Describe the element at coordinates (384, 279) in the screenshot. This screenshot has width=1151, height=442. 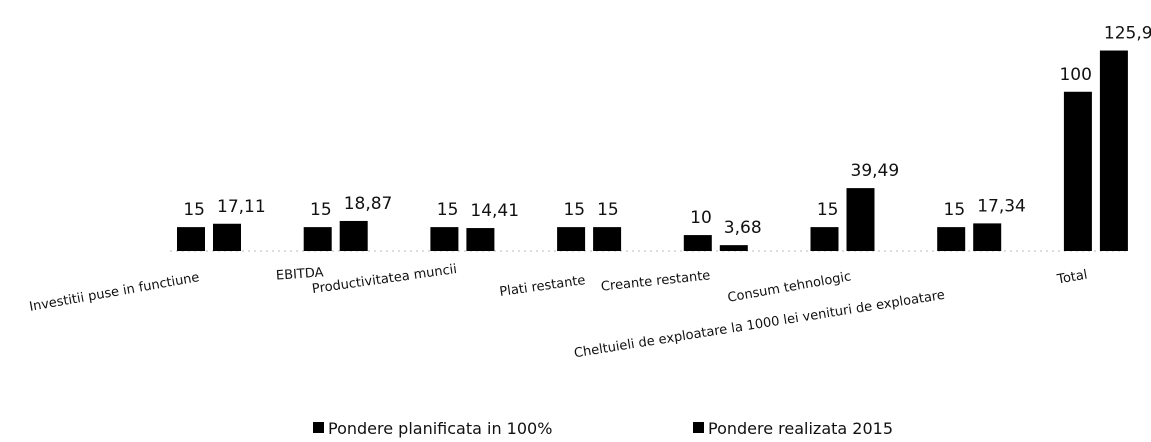
I see `x-tick-label: Productivitatea muncii` at that location.